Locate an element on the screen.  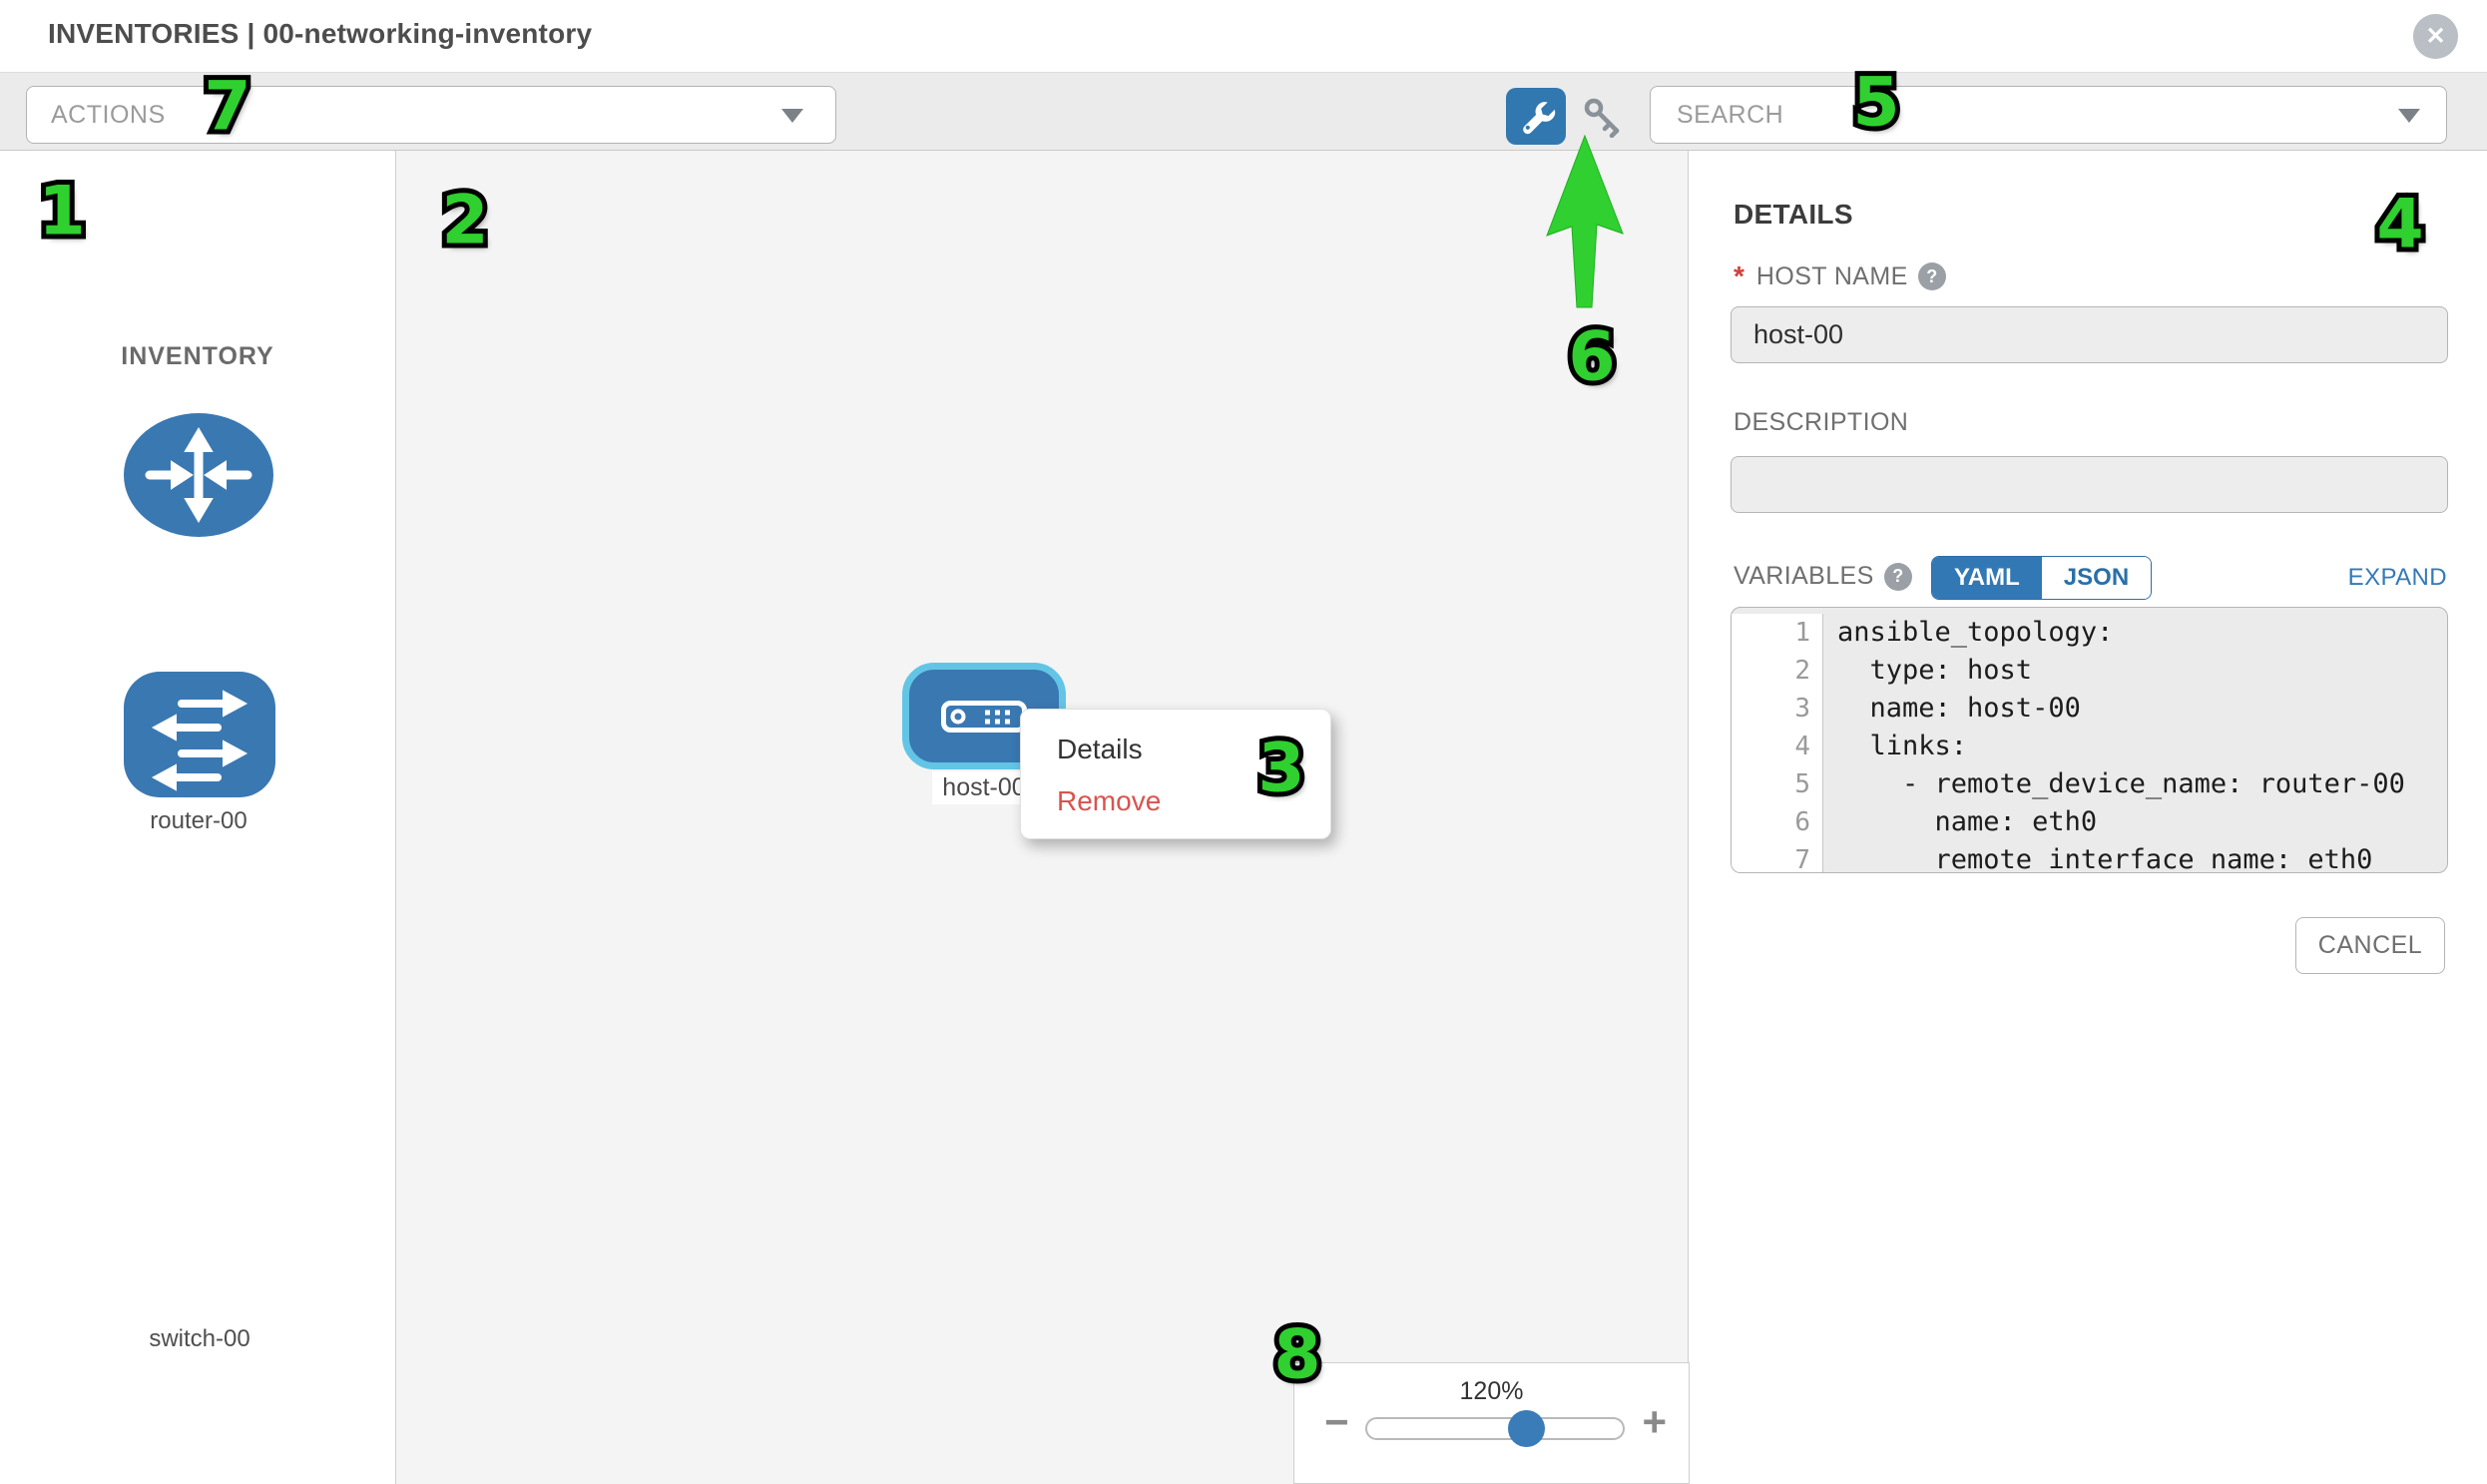
close-button: ✕ is located at coordinates (2435, 36).